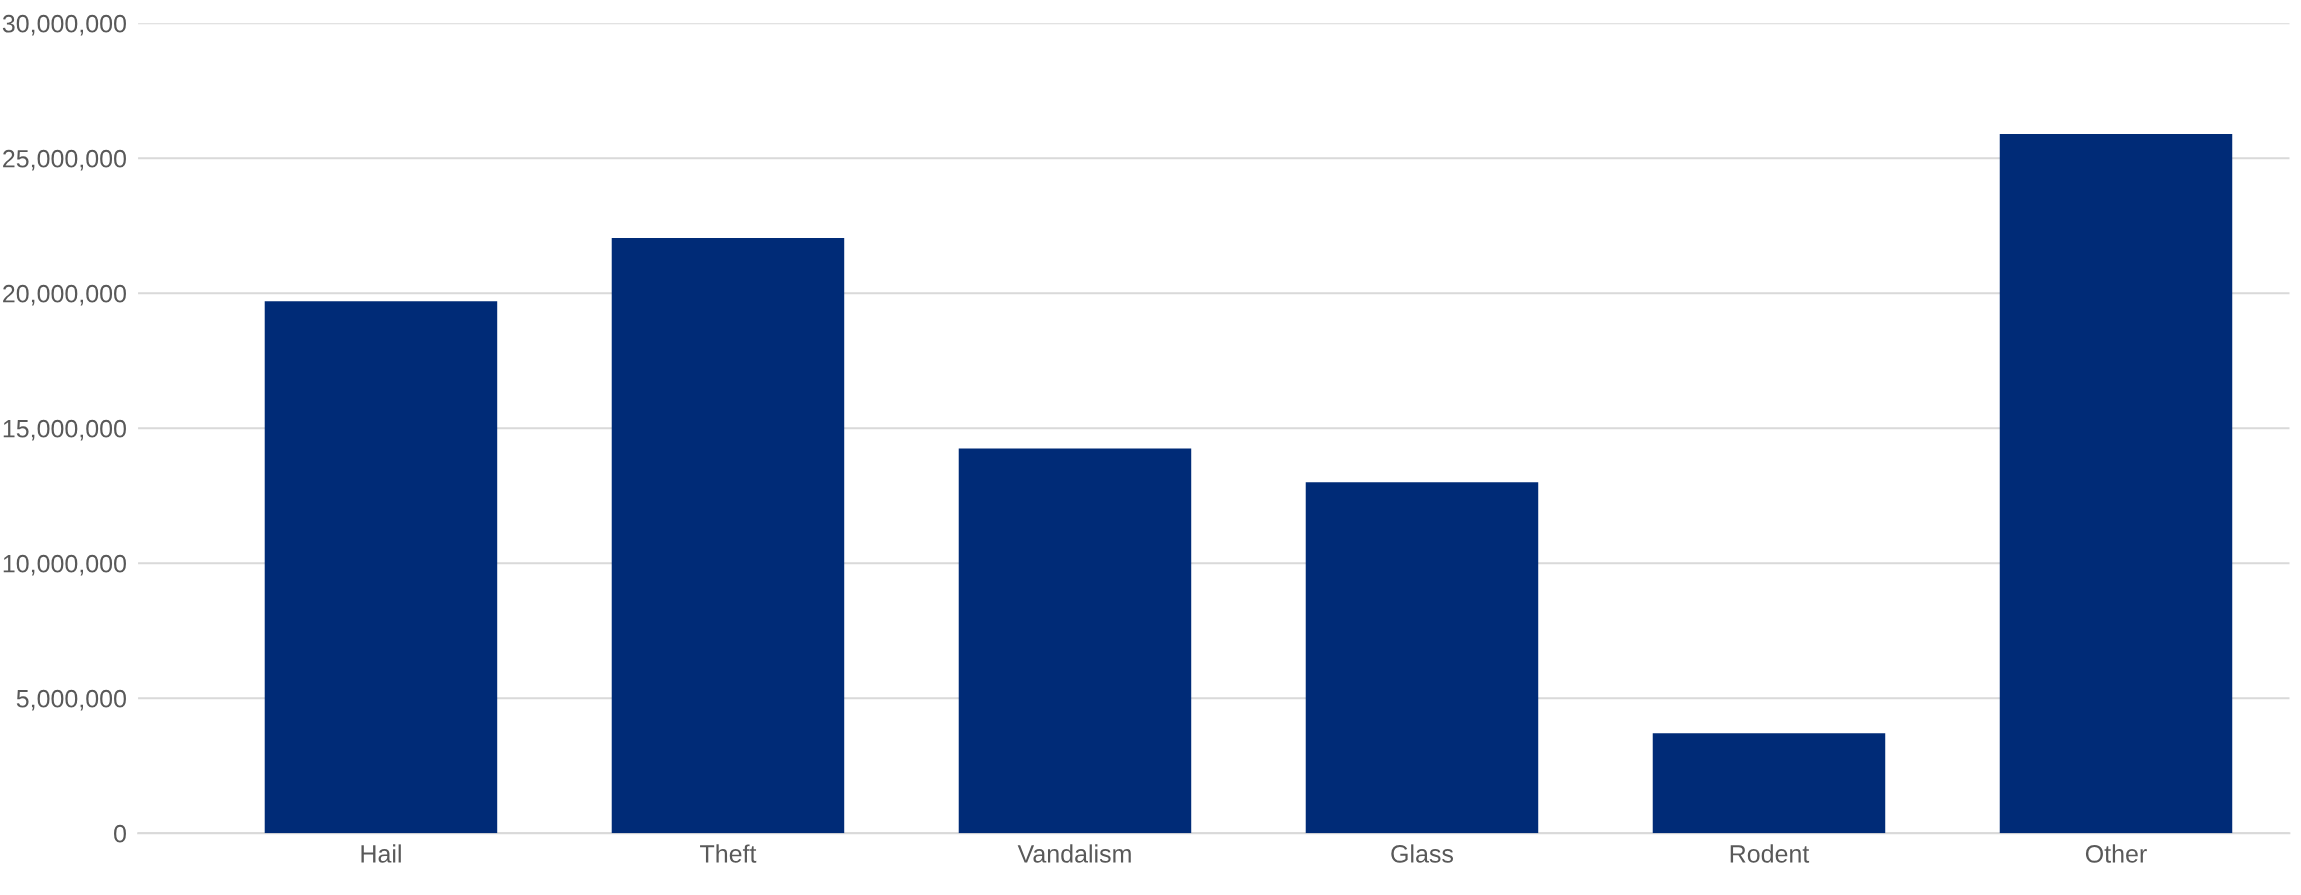 This screenshot has width=2301, height=895. Describe the element at coordinates (64, 295) in the screenshot. I see `y-tick-label: 20,000,000` at that location.